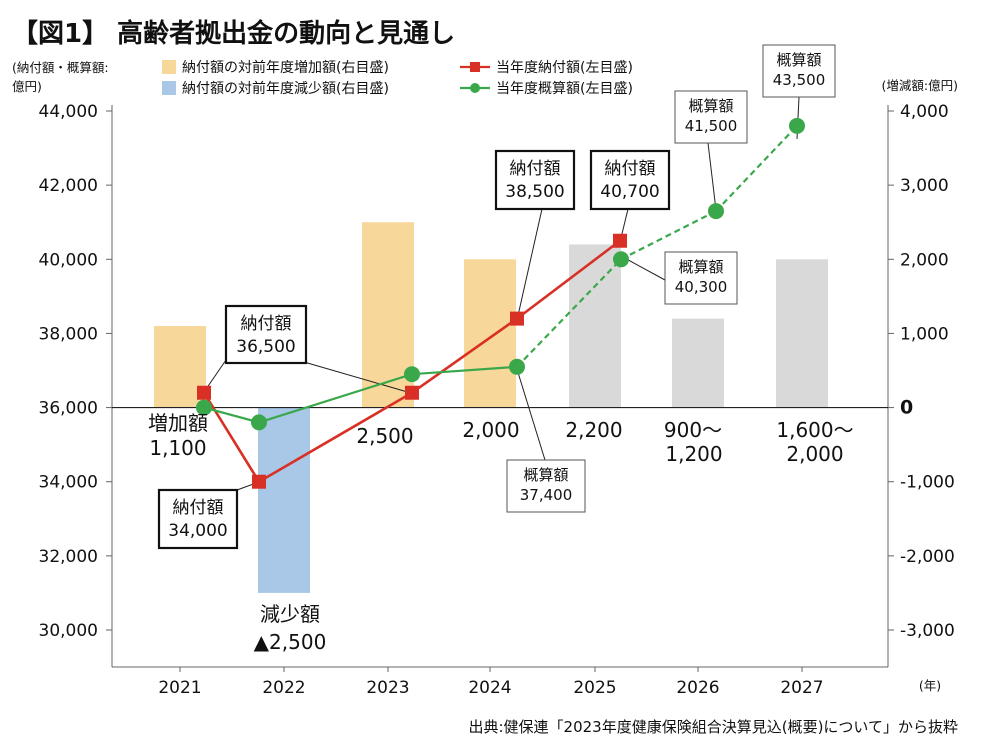  I want to click on bar-label: 1,600～, so click(814, 430).